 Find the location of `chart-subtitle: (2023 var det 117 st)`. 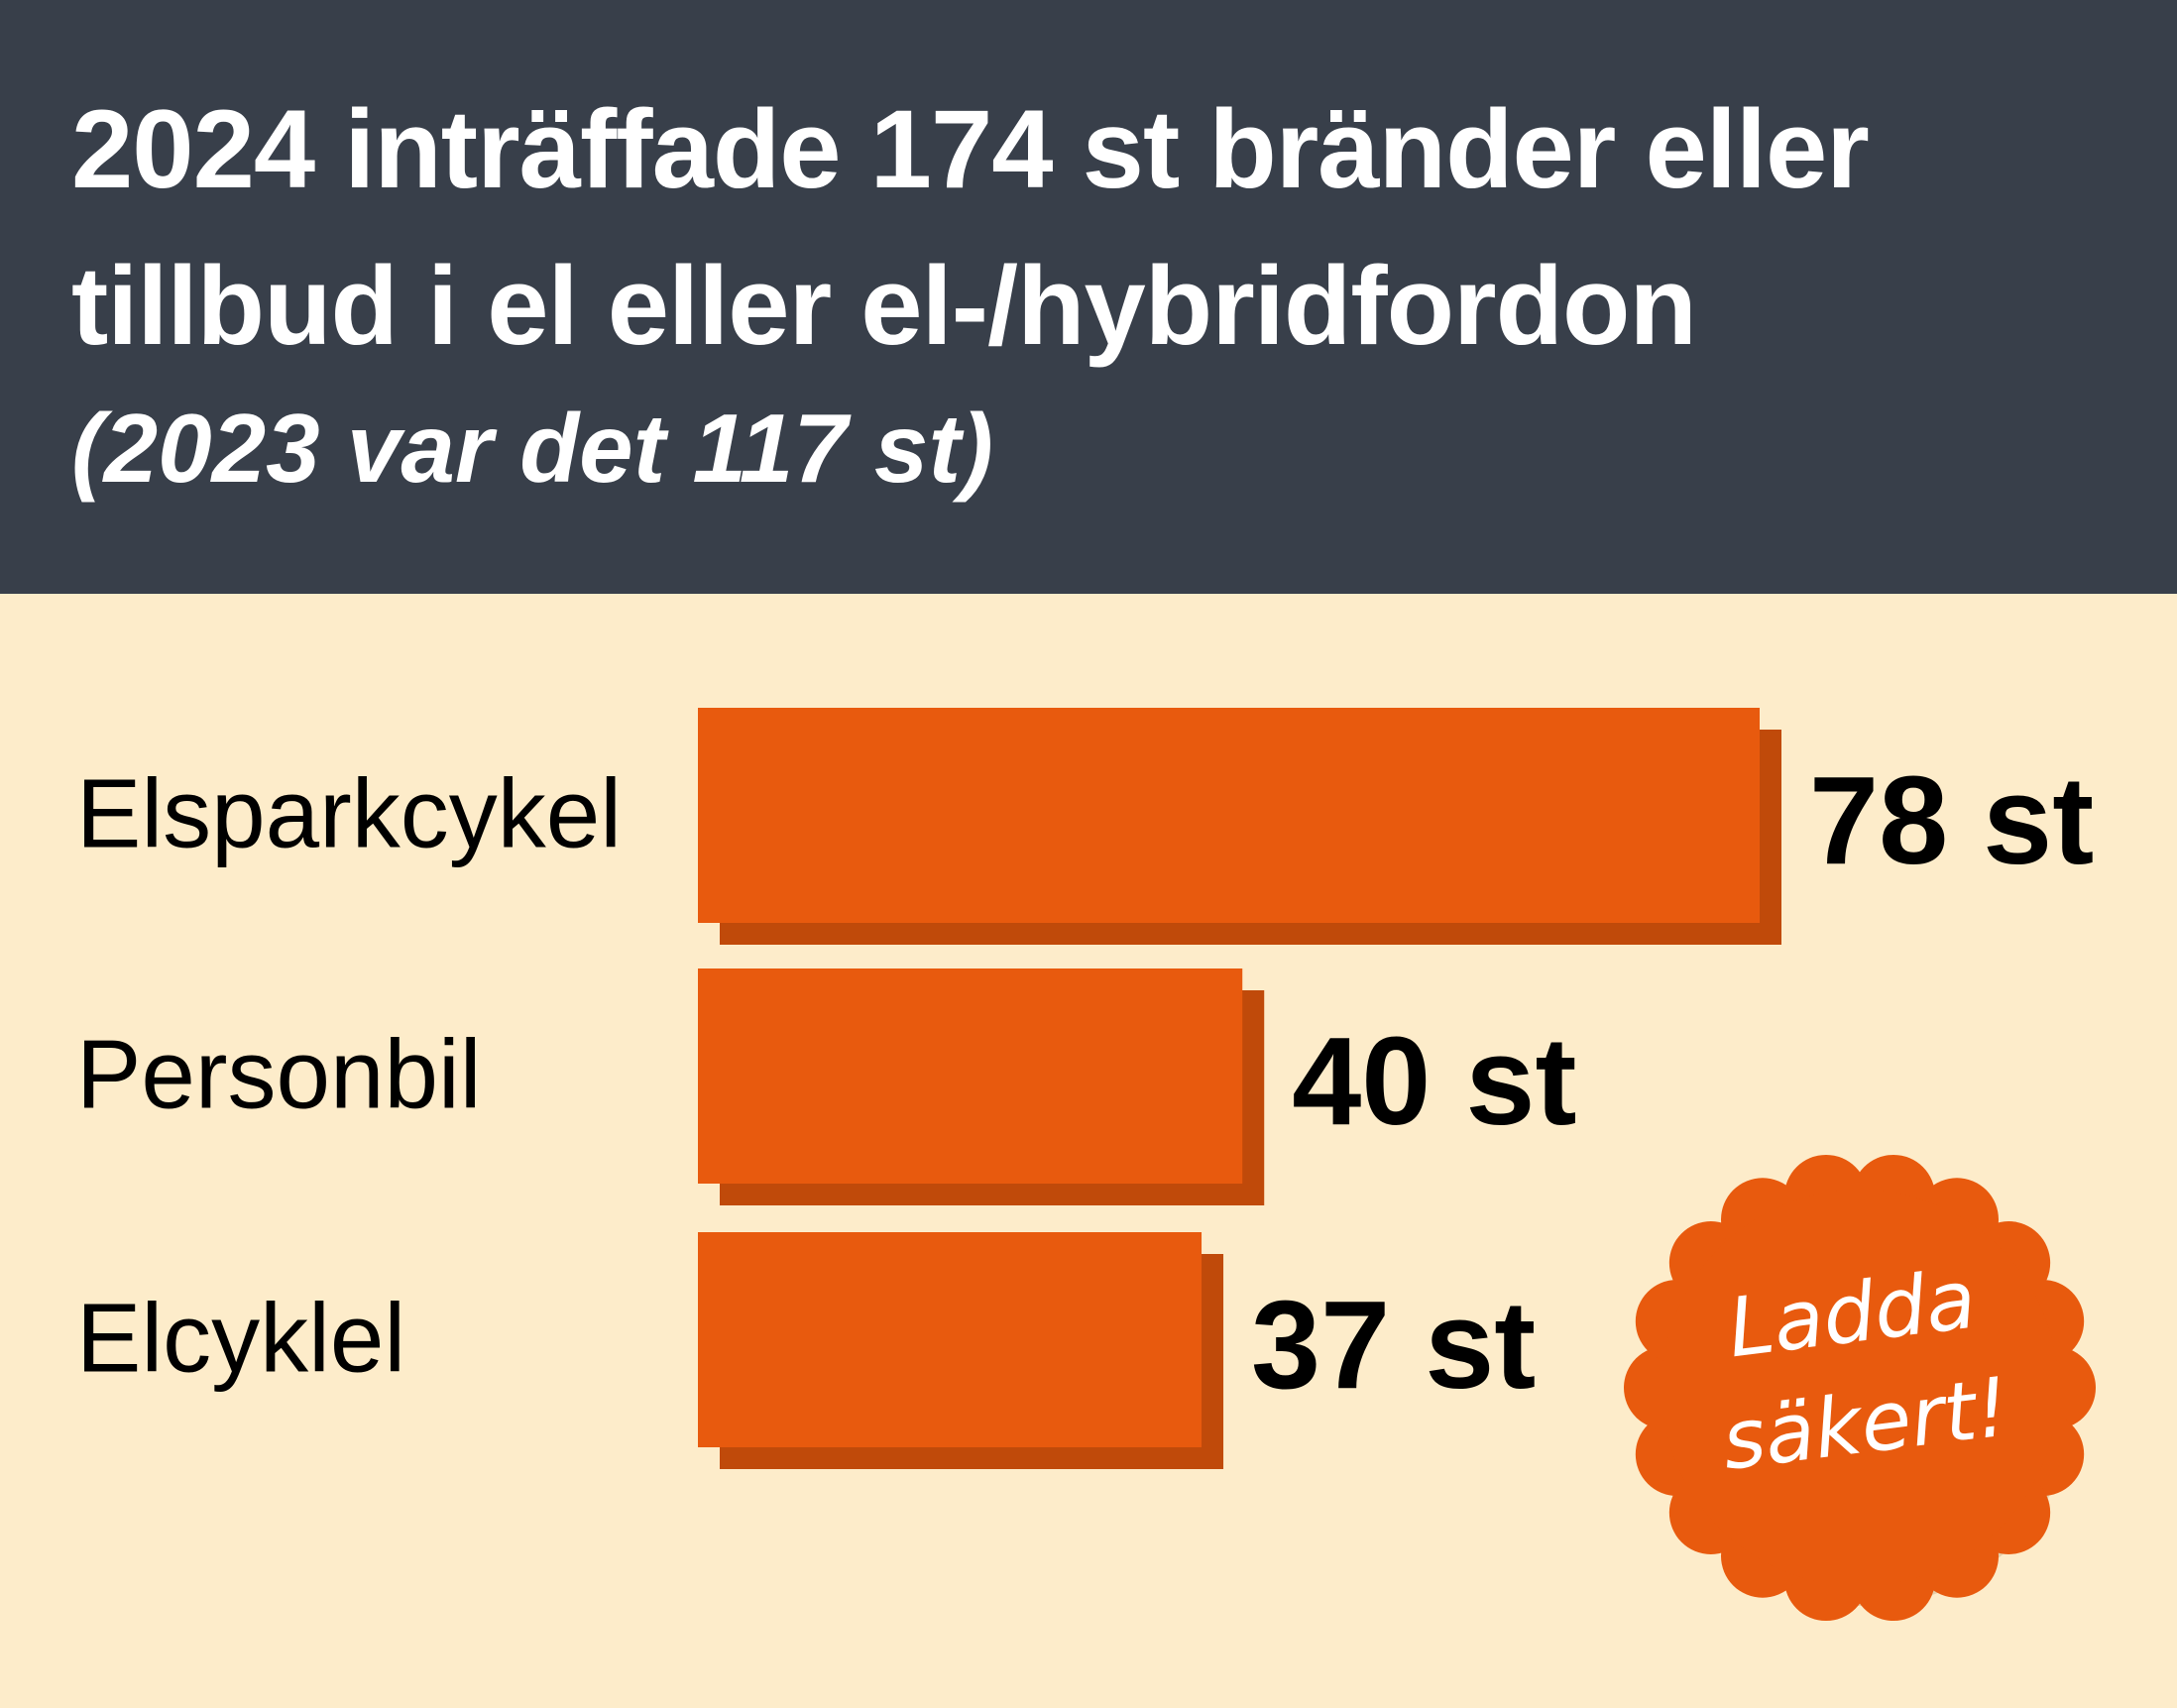

chart-subtitle: (2023 var det 117 st) is located at coordinates (532, 448).